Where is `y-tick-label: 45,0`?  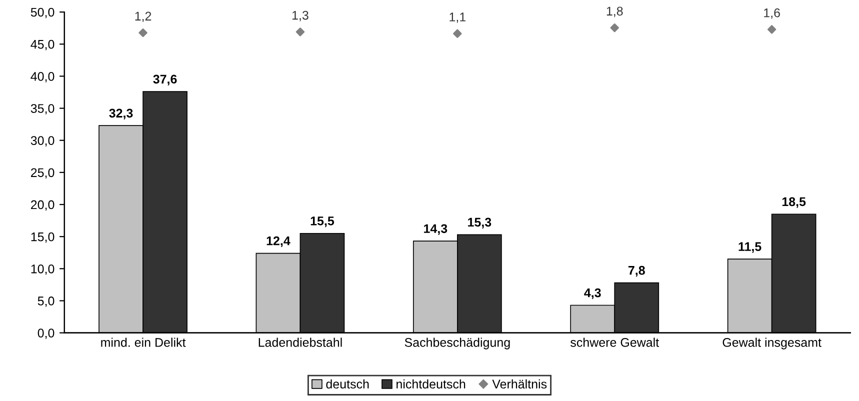 y-tick-label: 45,0 is located at coordinates (42, 45).